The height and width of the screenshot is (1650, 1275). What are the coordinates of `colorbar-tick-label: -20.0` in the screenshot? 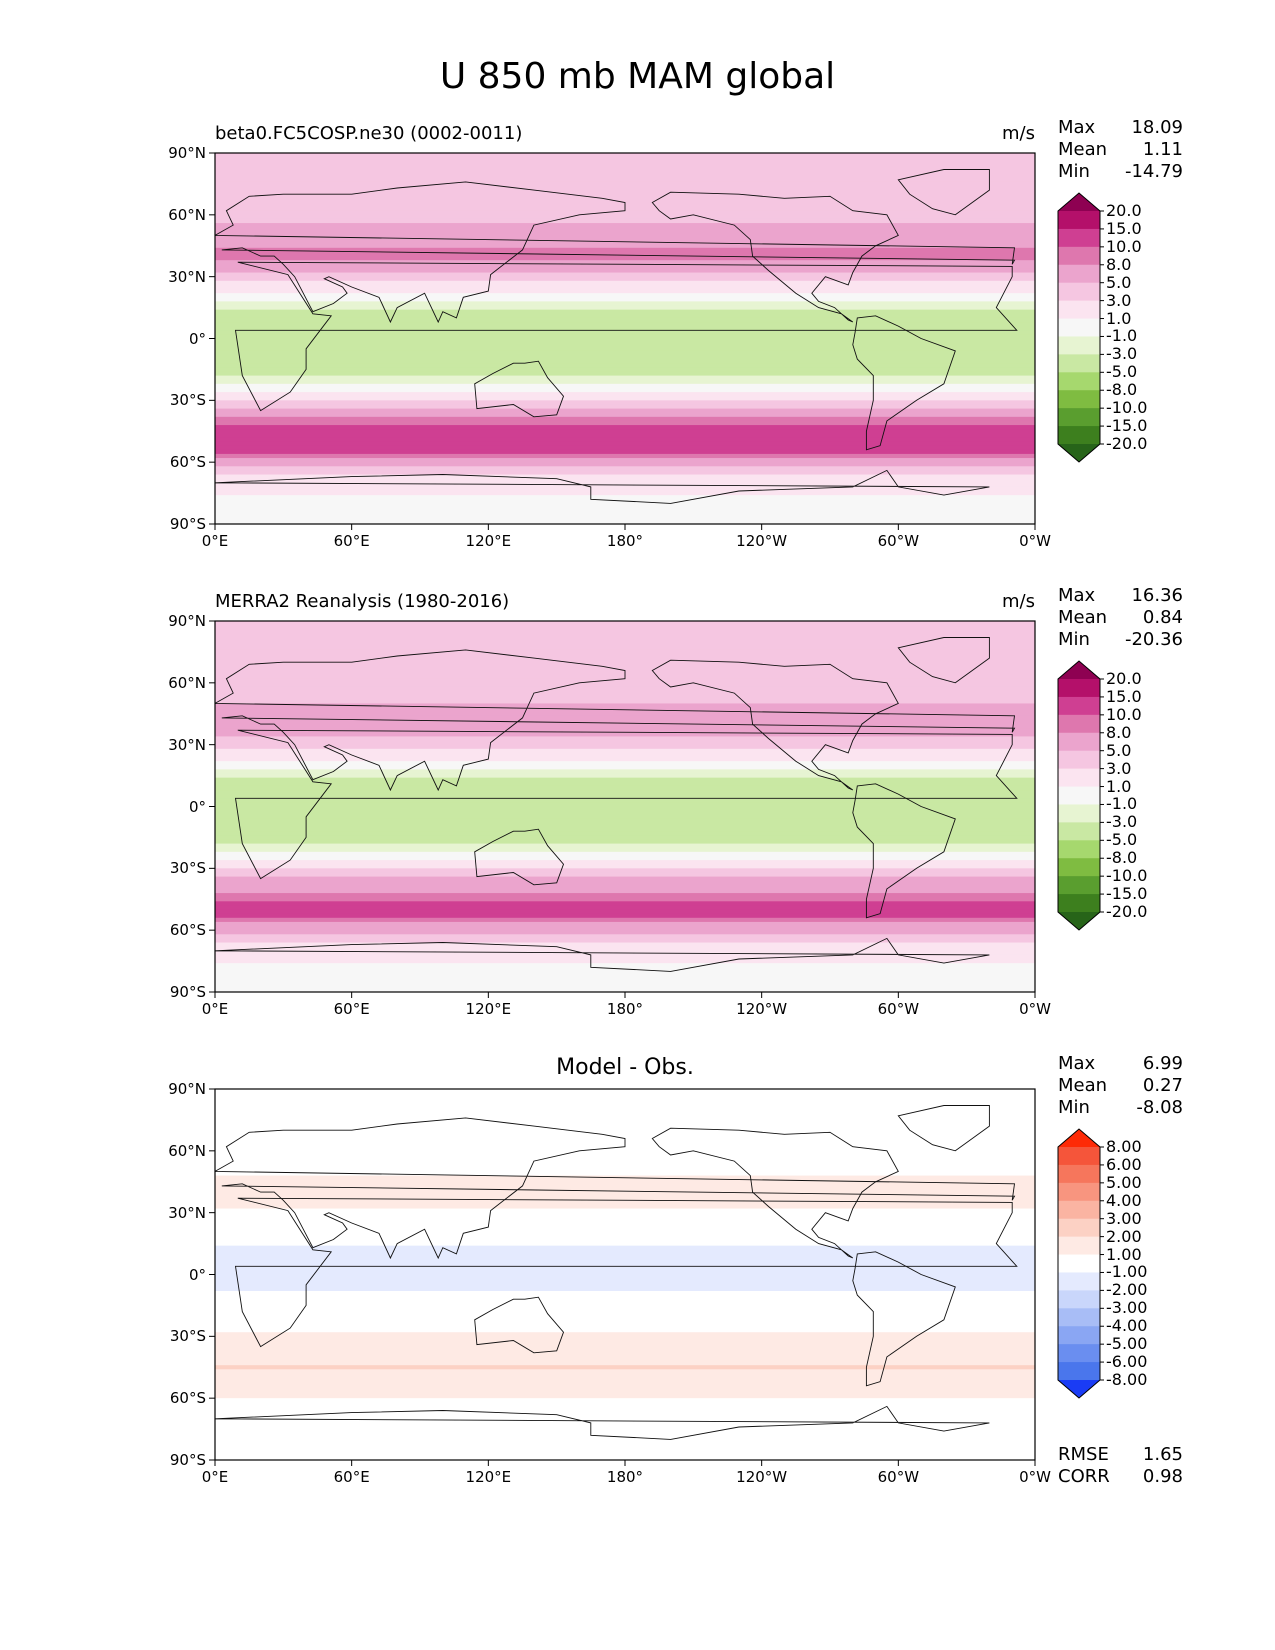 It's located at (1127, 443).